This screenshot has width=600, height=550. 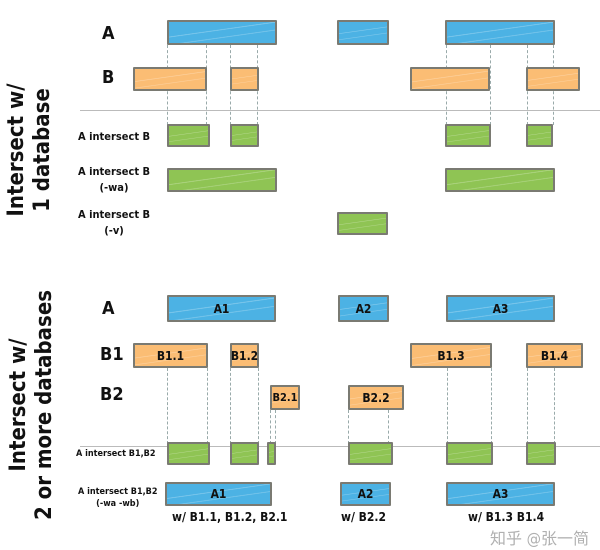 What do you see at coordinates (364, 517) in the screenshot?
I see `overlap-note: w/ B2.2` at bounding box center [364, 517].